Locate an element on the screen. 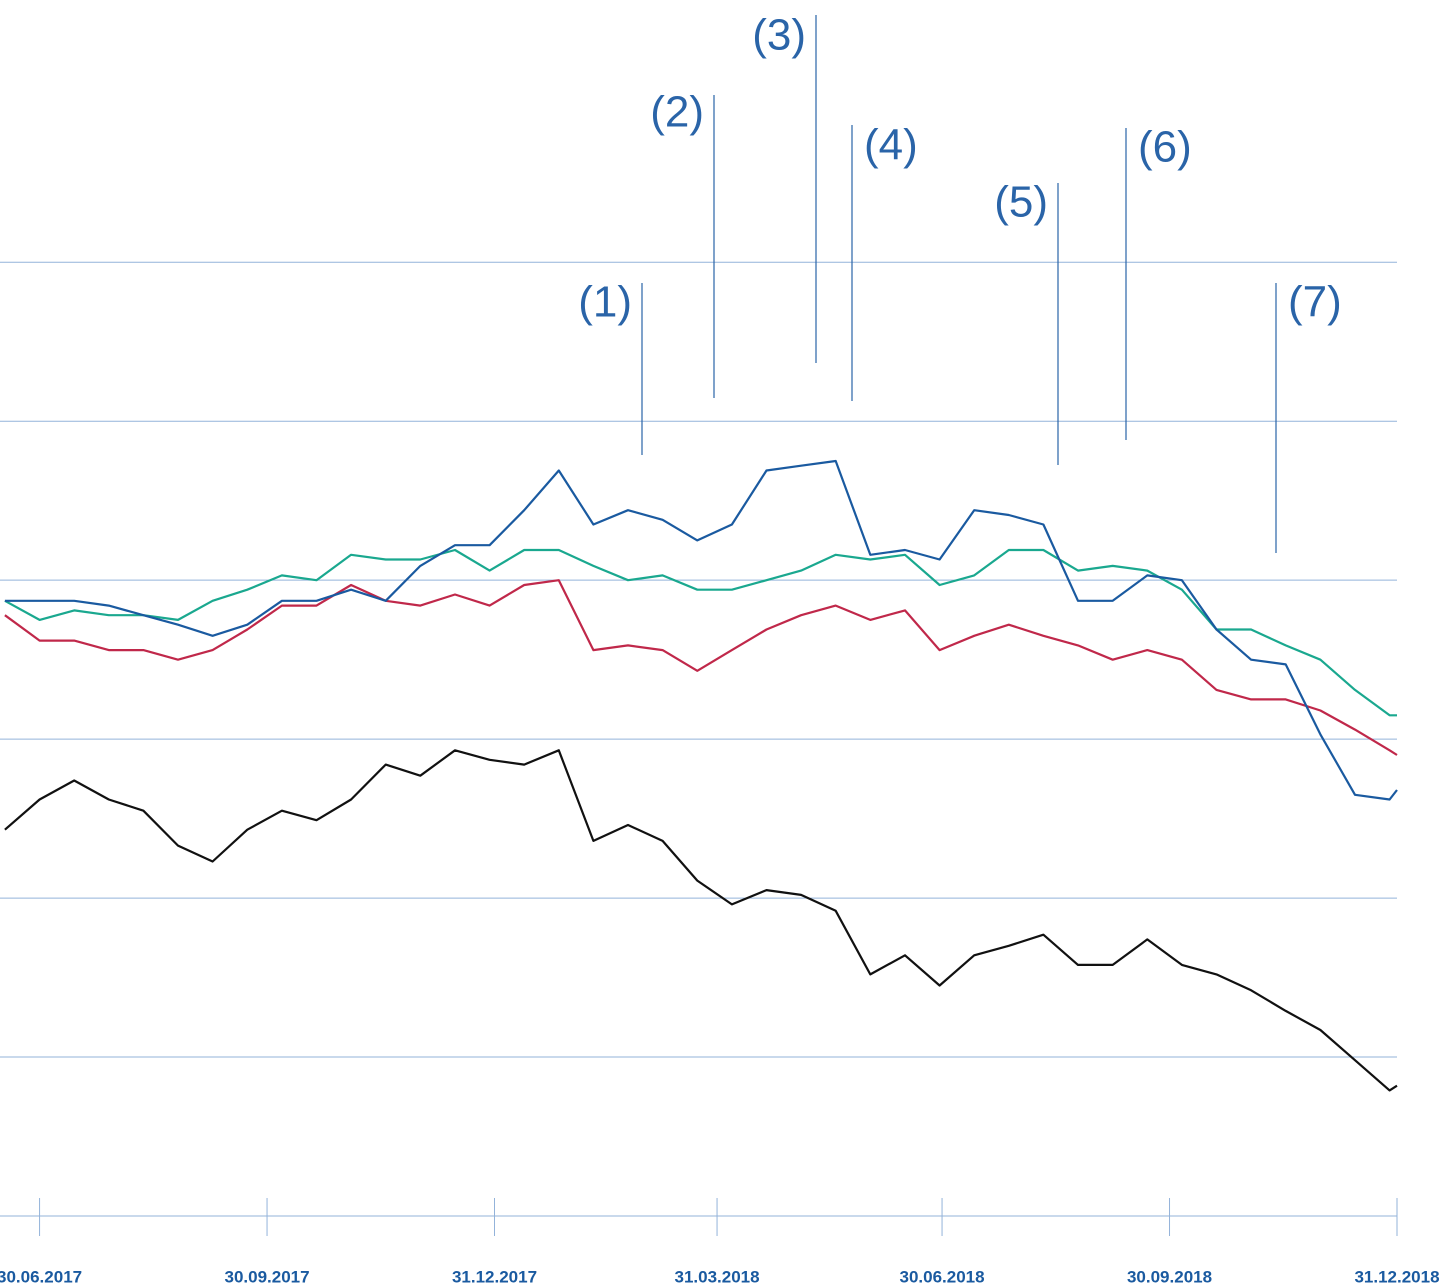  x-tick-label: 31.12.2018 is located at coordinates (1396, 1276).